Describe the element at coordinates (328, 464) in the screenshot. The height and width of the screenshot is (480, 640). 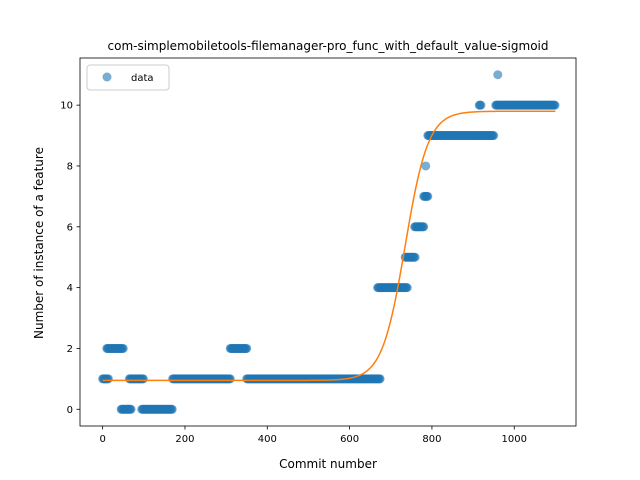
I see `x-axis-label: Commit number` at that location.